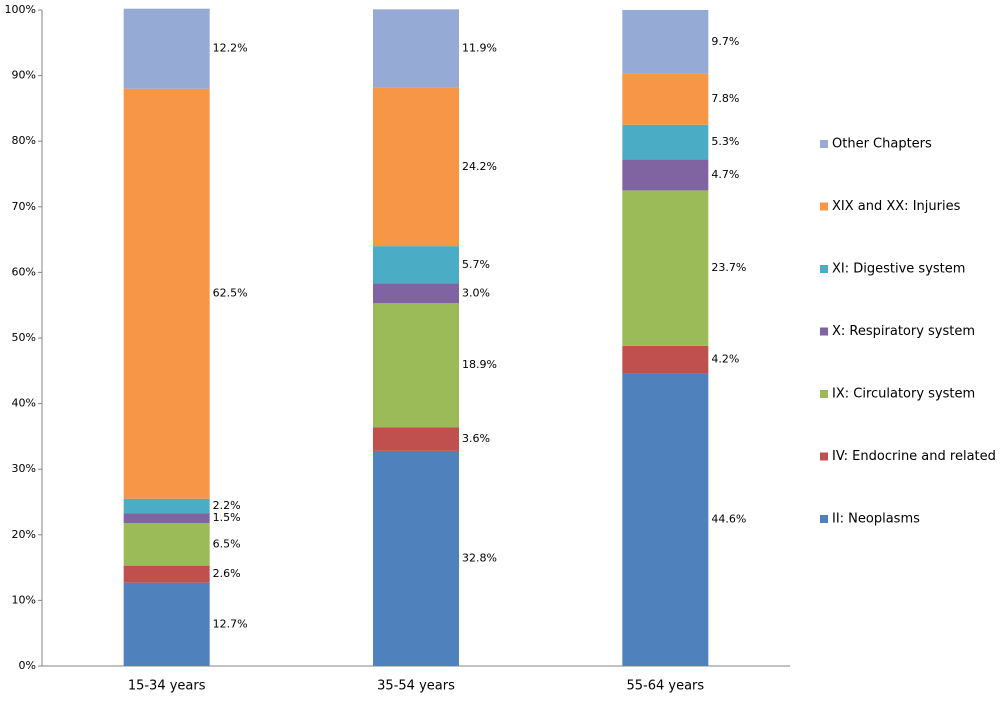  Describe the element at coordinates (479, 47) in the screenshot. I see `data-label: 11.9%` at that location.